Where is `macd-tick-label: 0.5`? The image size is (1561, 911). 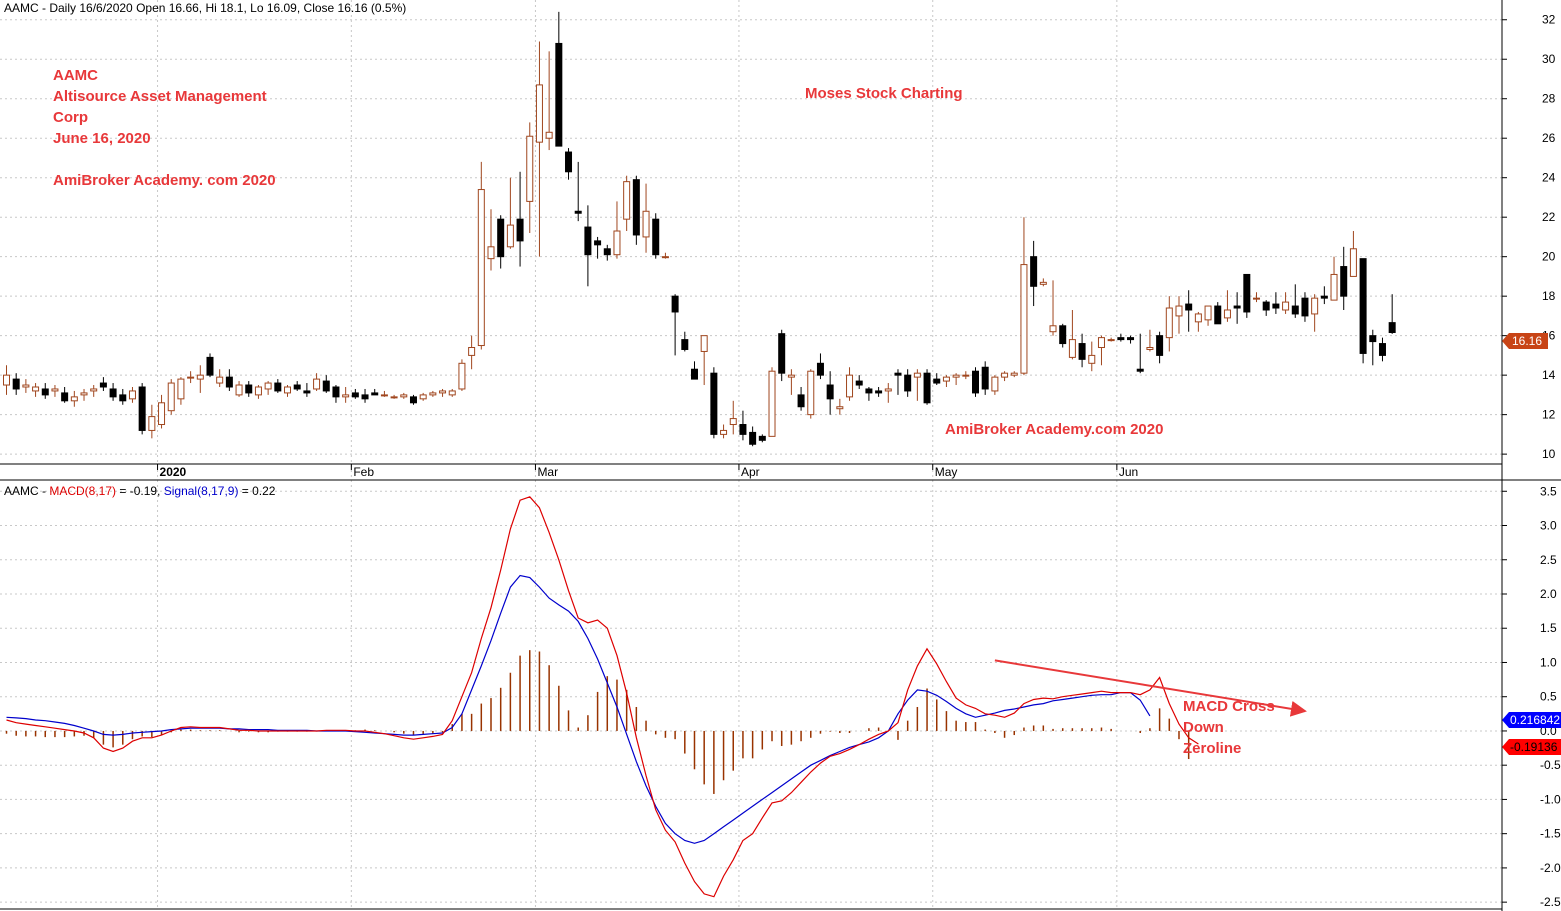
macd-tick-label: 0.5 is located at coordinates (1548, 697).